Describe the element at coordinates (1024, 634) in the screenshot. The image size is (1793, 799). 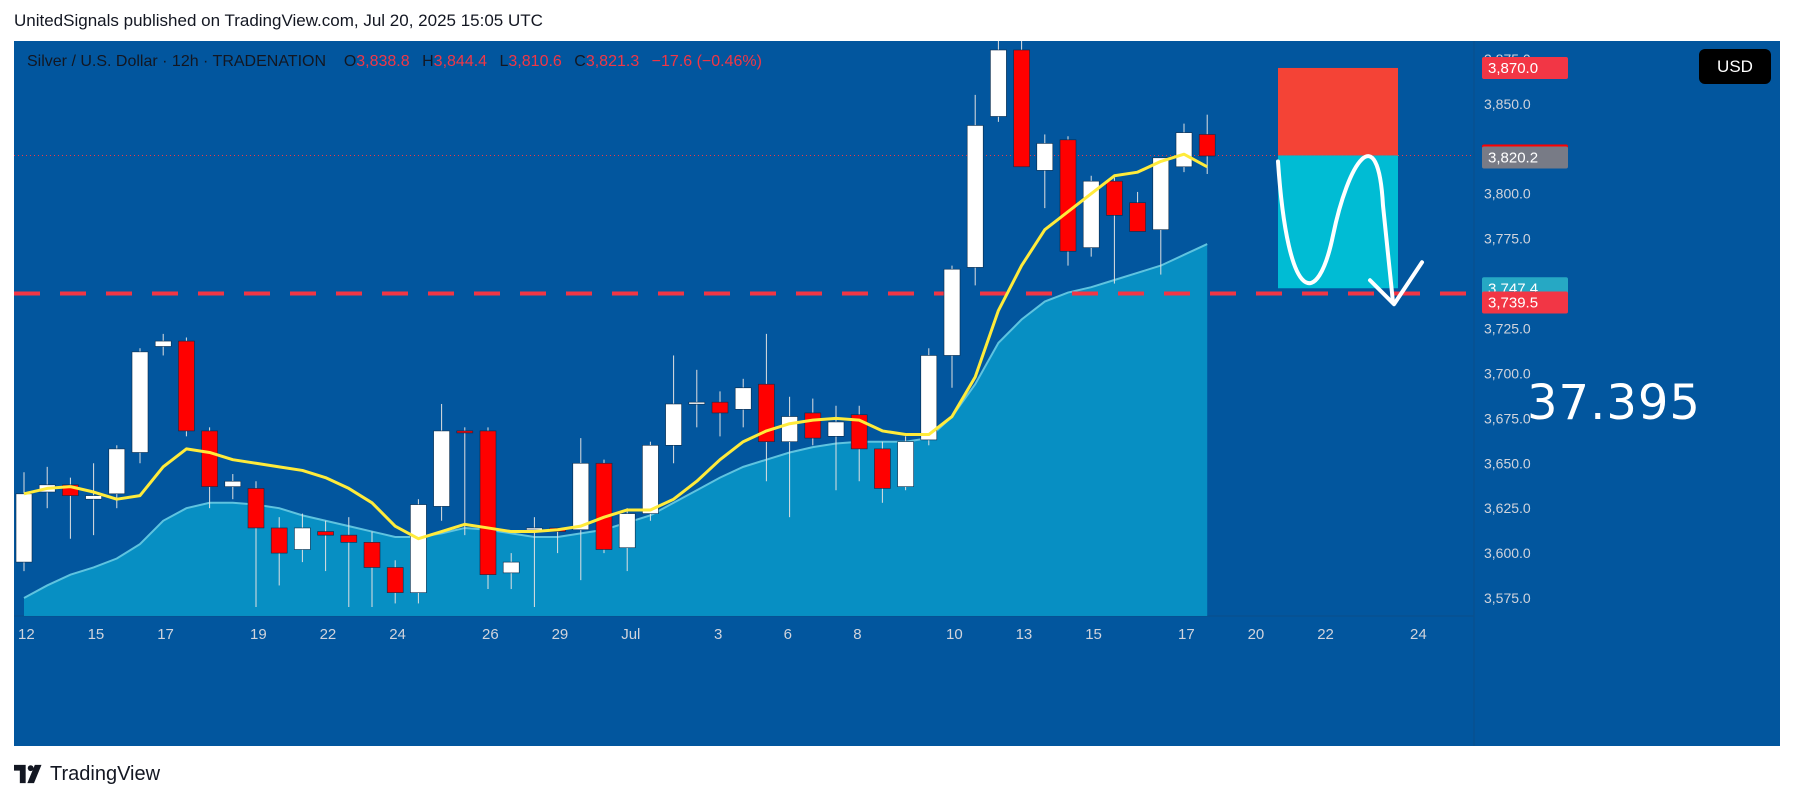
I see `time-tick-label: 13` at that location.